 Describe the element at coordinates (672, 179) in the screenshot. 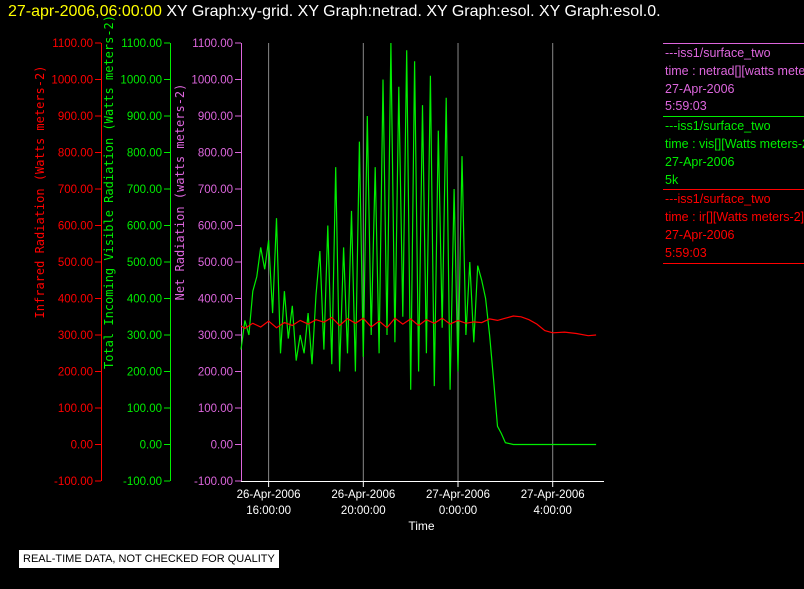

I see `legend-line: 5k` at that location.